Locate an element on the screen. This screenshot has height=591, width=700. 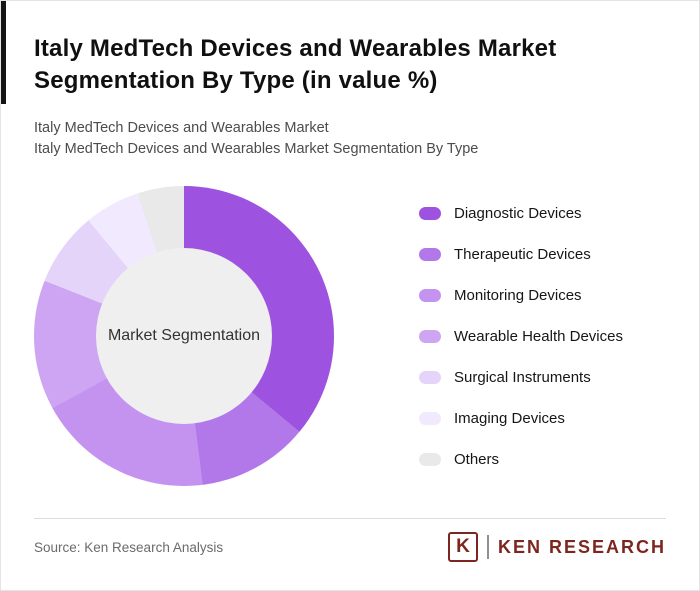
donut-center: Market Segmentation is located at coordinates (184, 336).